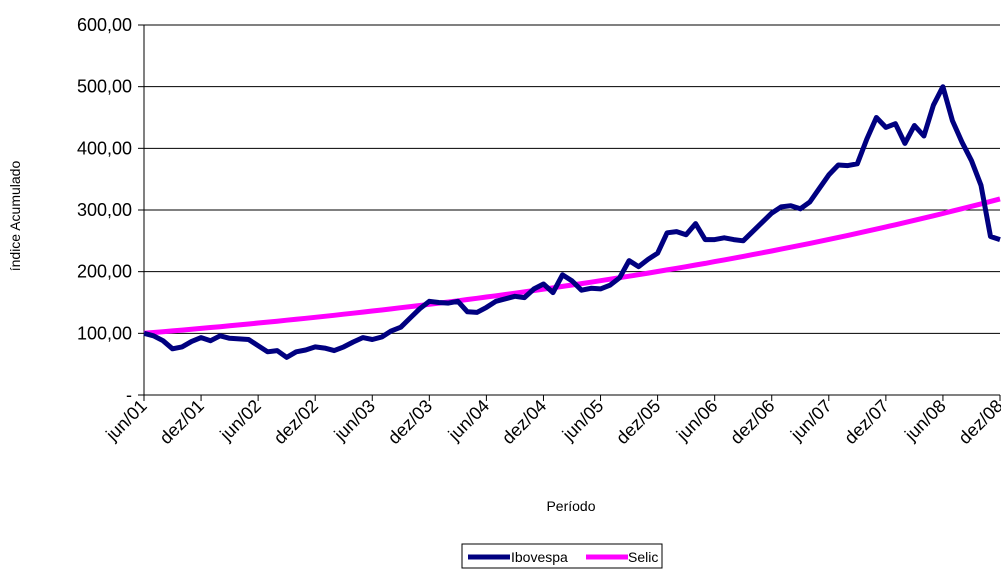  Describe the element at coordinates (866, 422) in the screenshot. I see `x-tick-label: dez/07` at that location.